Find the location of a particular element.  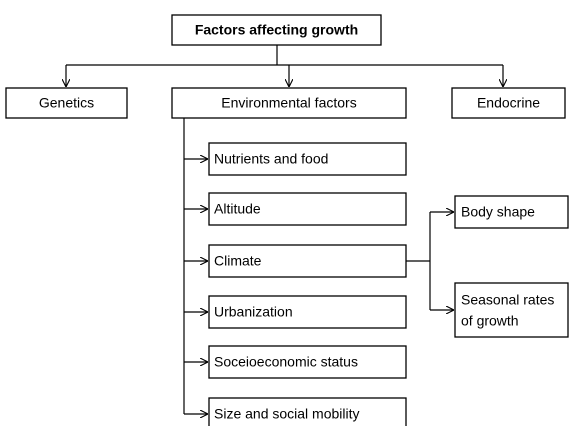

root-node: Factors affecting growth is located at coordinates (276, 30).